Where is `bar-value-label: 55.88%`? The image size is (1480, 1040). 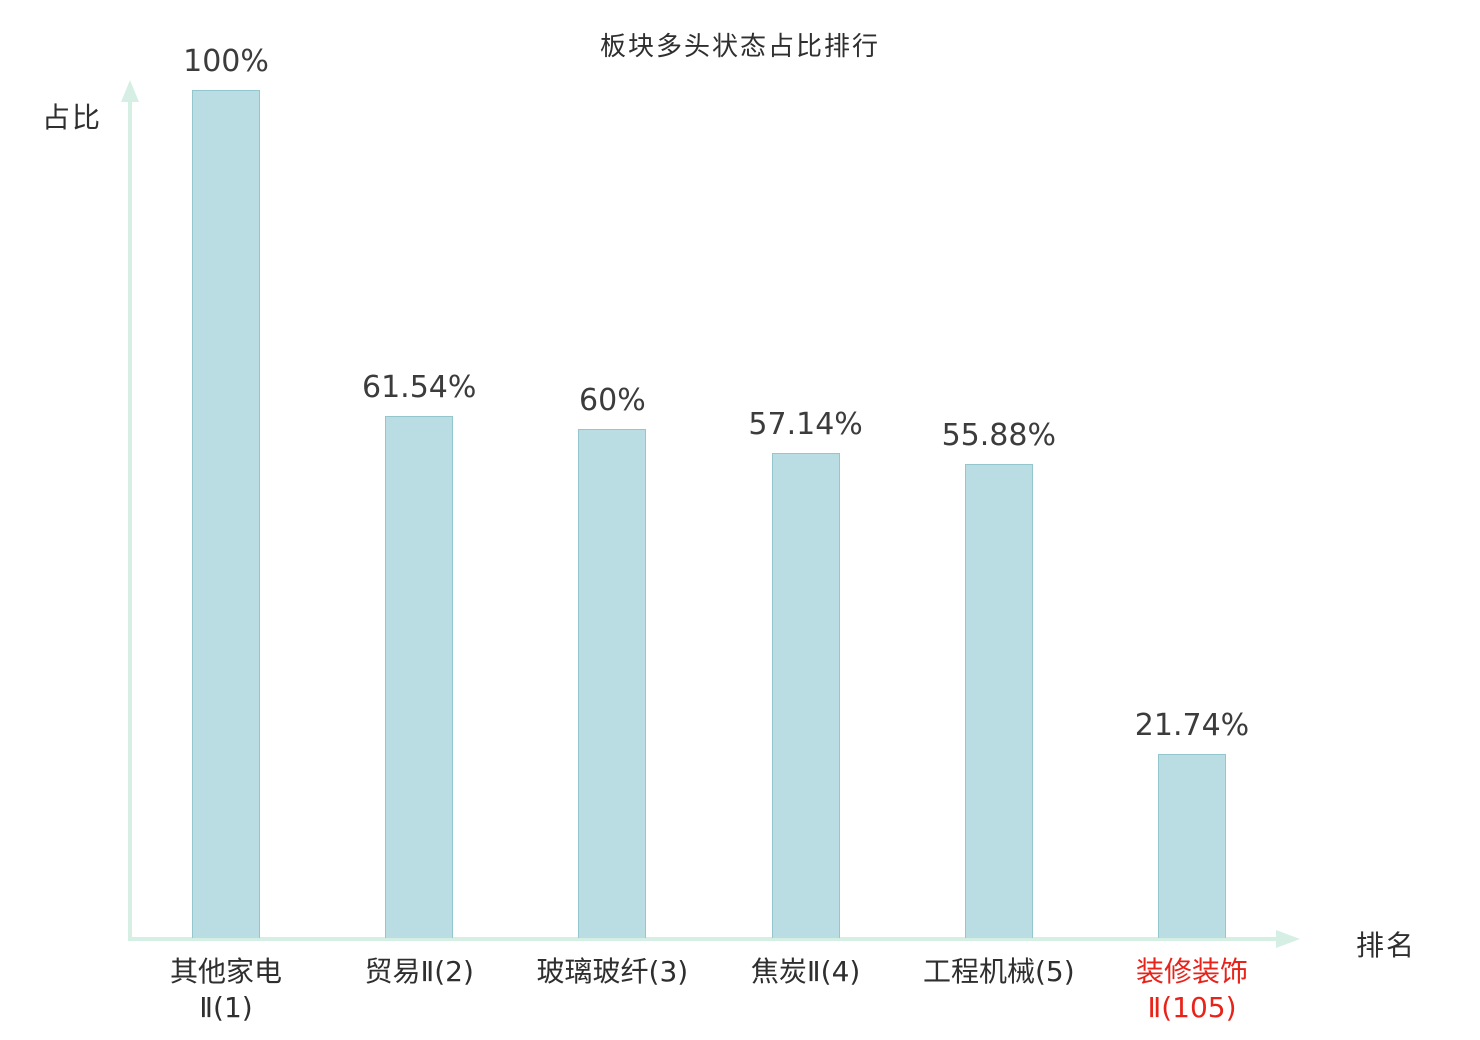
bar-value-label: 55.88% is located at coordinates (998, 436).